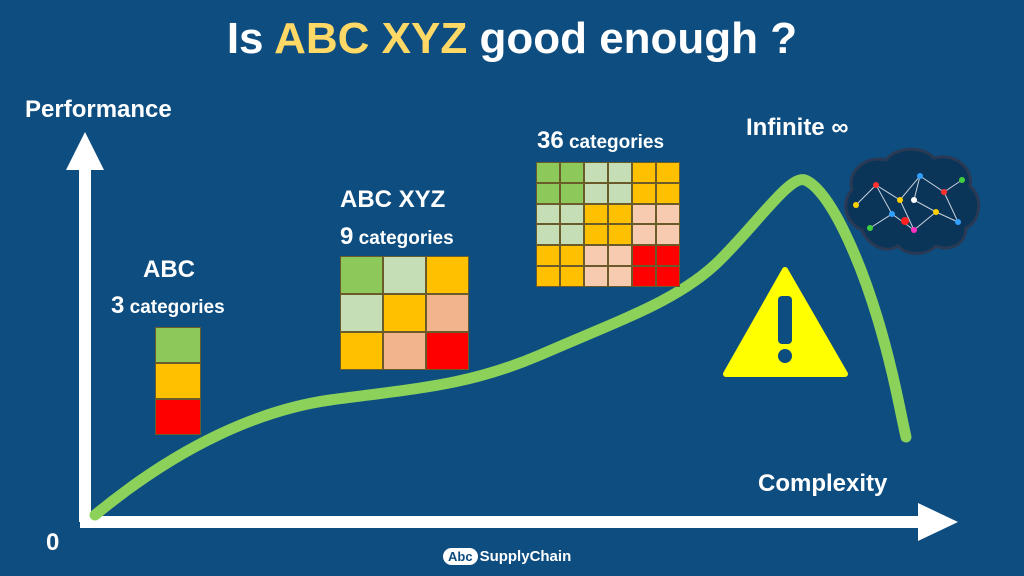 The image size is (1024, 576). Describe the element at coordinates (550, 140) in the screenshot. I see `stage-36-count-number: 36` at that location.